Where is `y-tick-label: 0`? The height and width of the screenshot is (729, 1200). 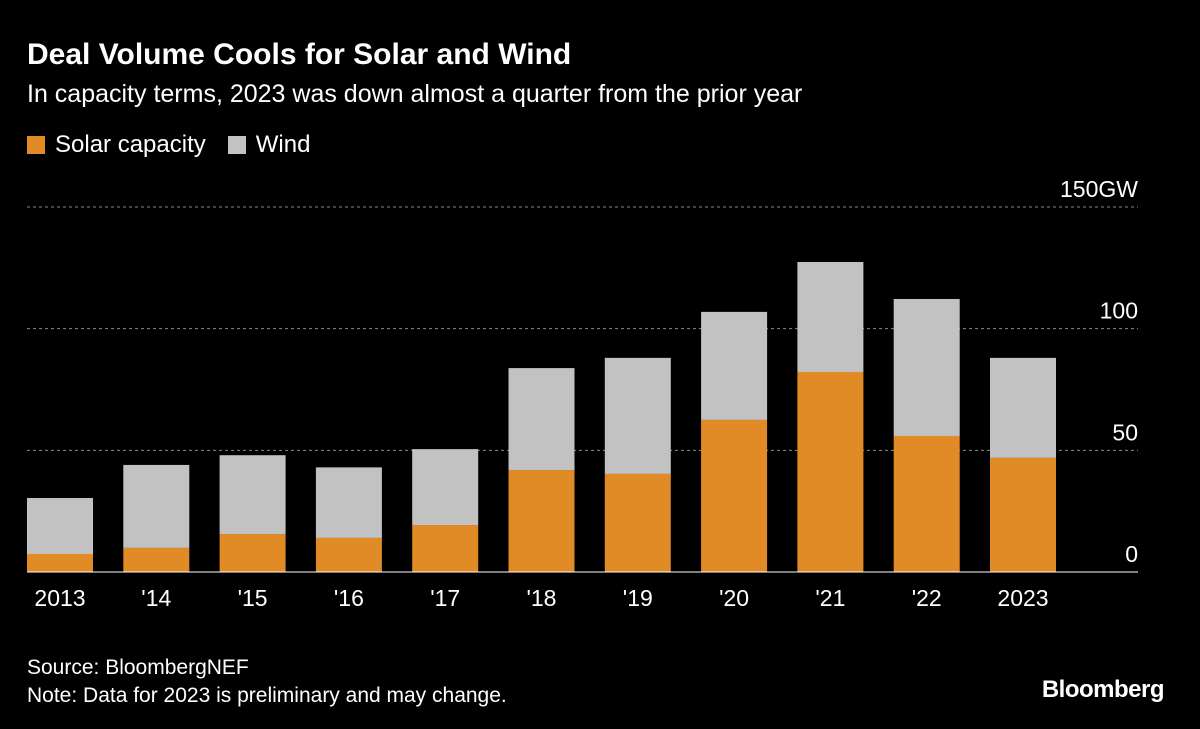
y-tick-label: 0 is located at coordinates (1131, 554).